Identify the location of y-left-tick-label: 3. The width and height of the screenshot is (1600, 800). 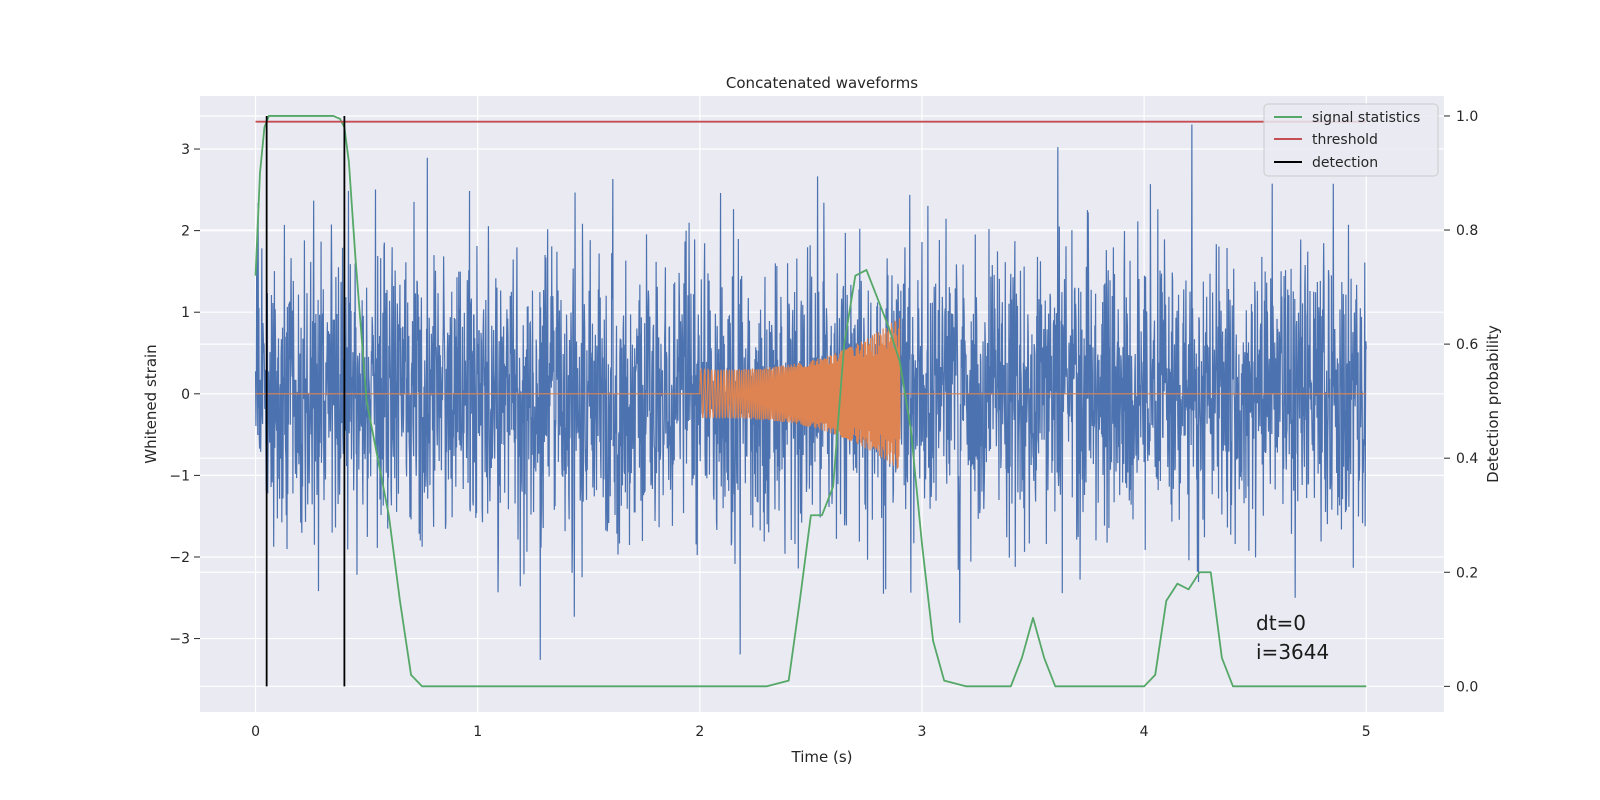
(185, 150).